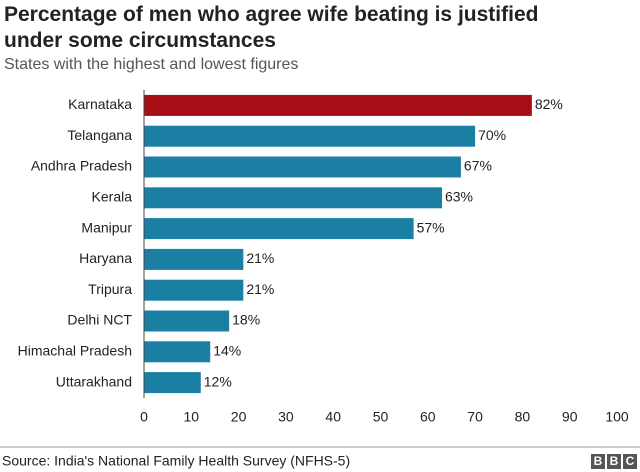 The width and height of the screenshot is (640, 472). Describe the element at coordinates (94, 381) in the screenshot. I see `category-label: Uttarakhand` at that location.